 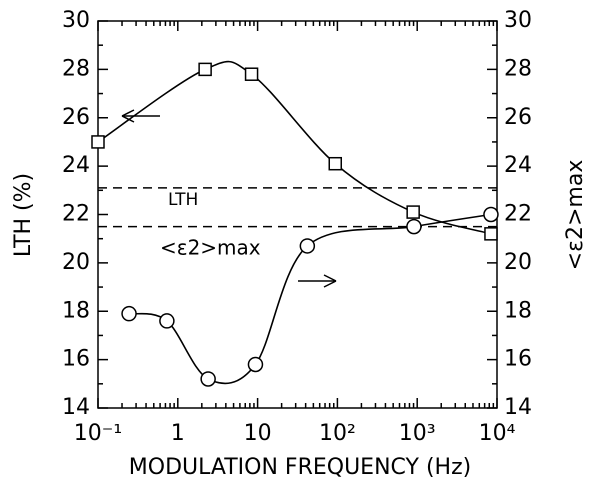 I want to click on y-tick-label: 18, so click(x=76, y=310).